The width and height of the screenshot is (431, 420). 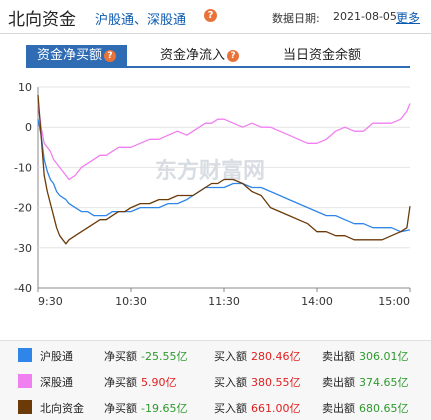 I want to click on x-tick-label: 9:30, so click(x=50, y=301).